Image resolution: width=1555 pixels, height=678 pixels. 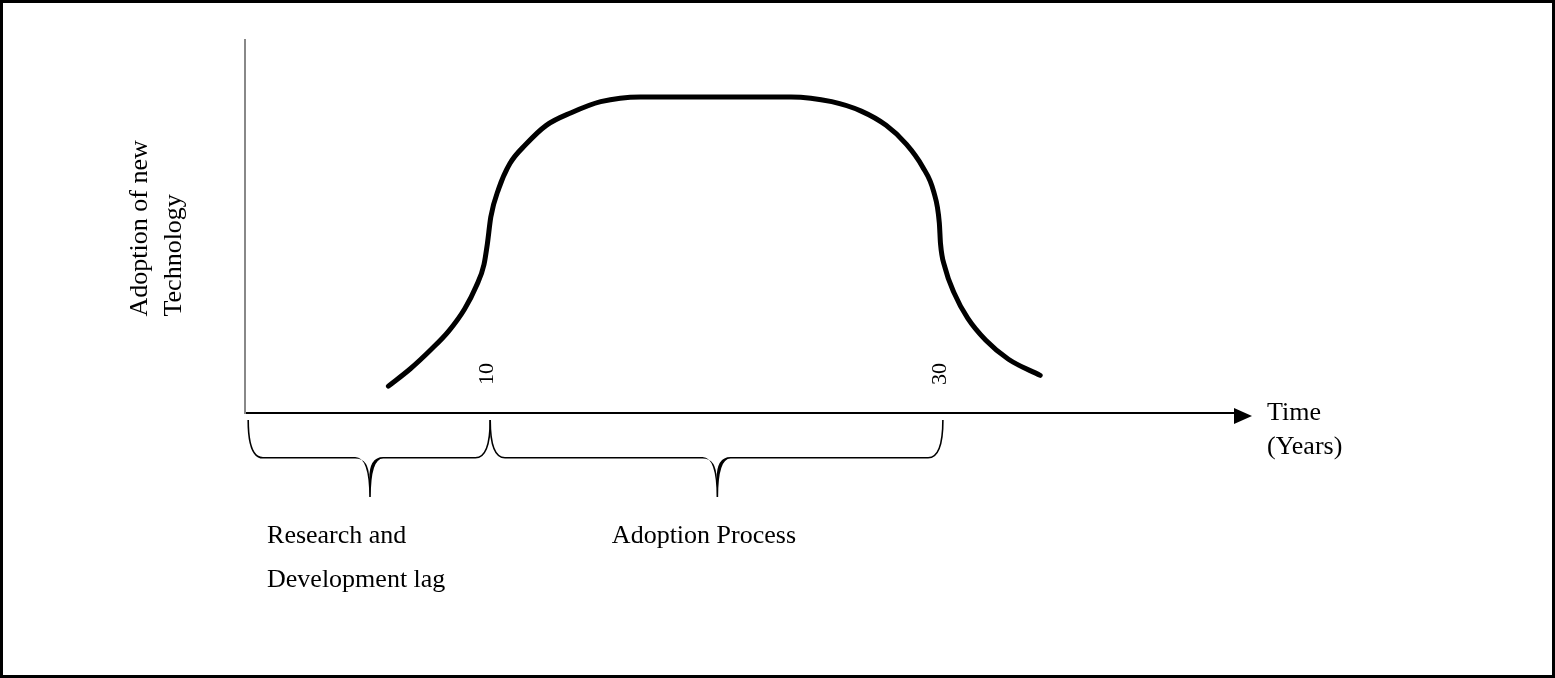 What do you see at coordinates (356, 556) in the screenshot?
I see `text: Research and Development lag` at bounding box center [356, 556].